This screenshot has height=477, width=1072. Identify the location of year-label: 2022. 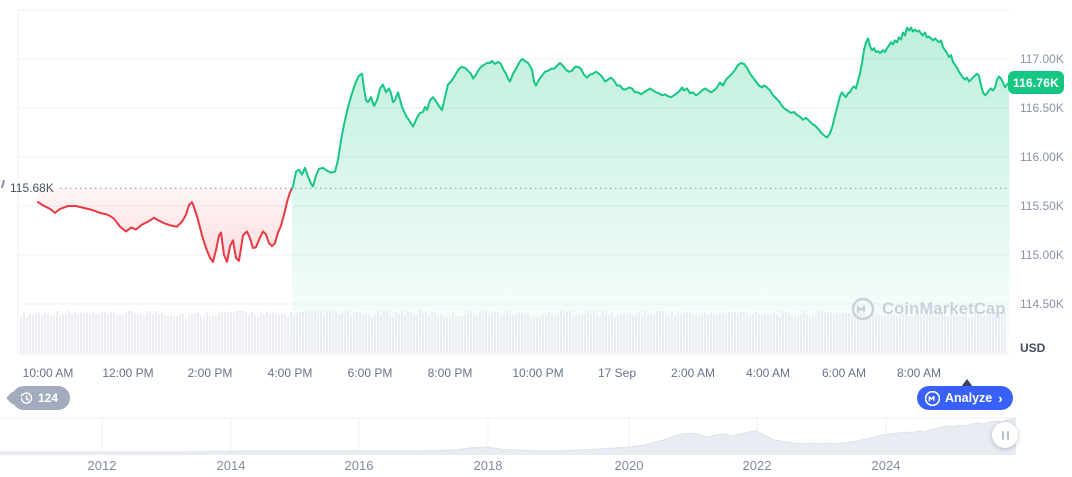
(757, 465).